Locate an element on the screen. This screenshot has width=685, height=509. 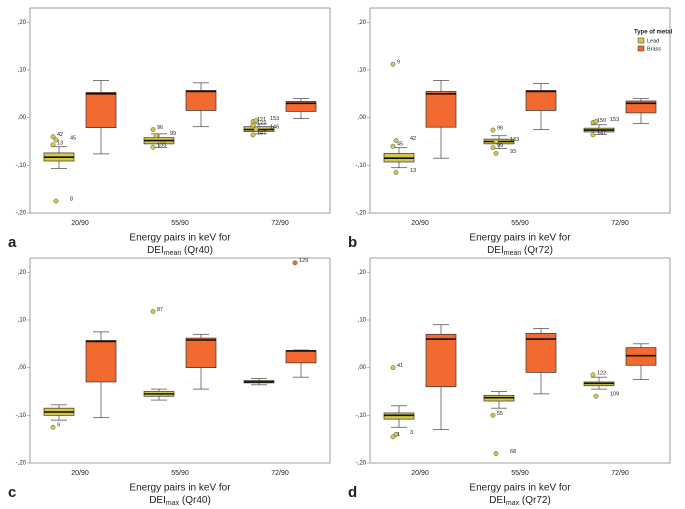
outlier-label: 99 is located at coordinates (173, 134).